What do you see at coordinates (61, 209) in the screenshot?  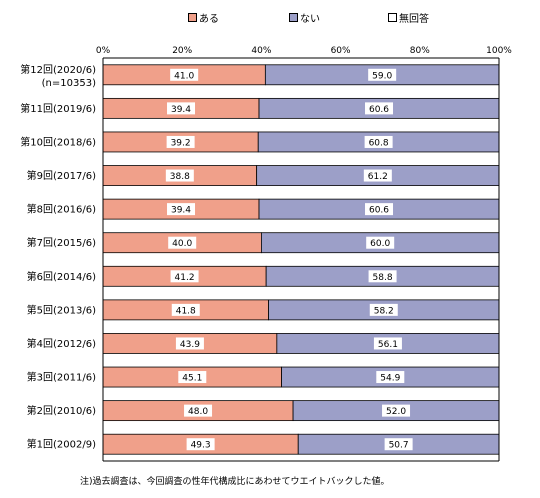 I see `category-label: 第8回(2016/6)` at bounding box center [61, 209].